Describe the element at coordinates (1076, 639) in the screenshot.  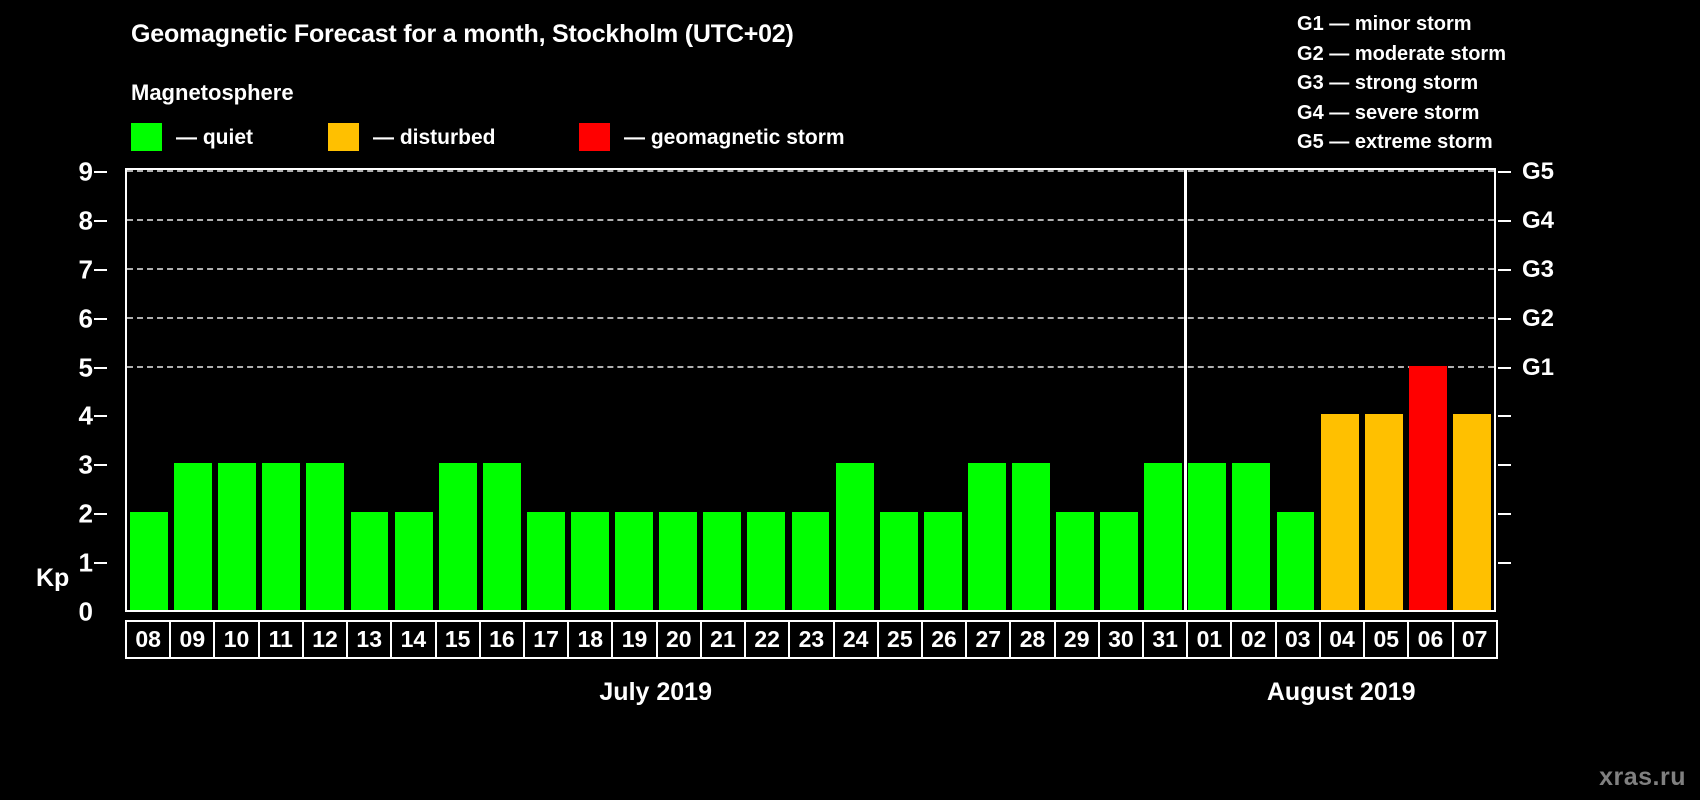
I see `date-cell: 29` at that location.